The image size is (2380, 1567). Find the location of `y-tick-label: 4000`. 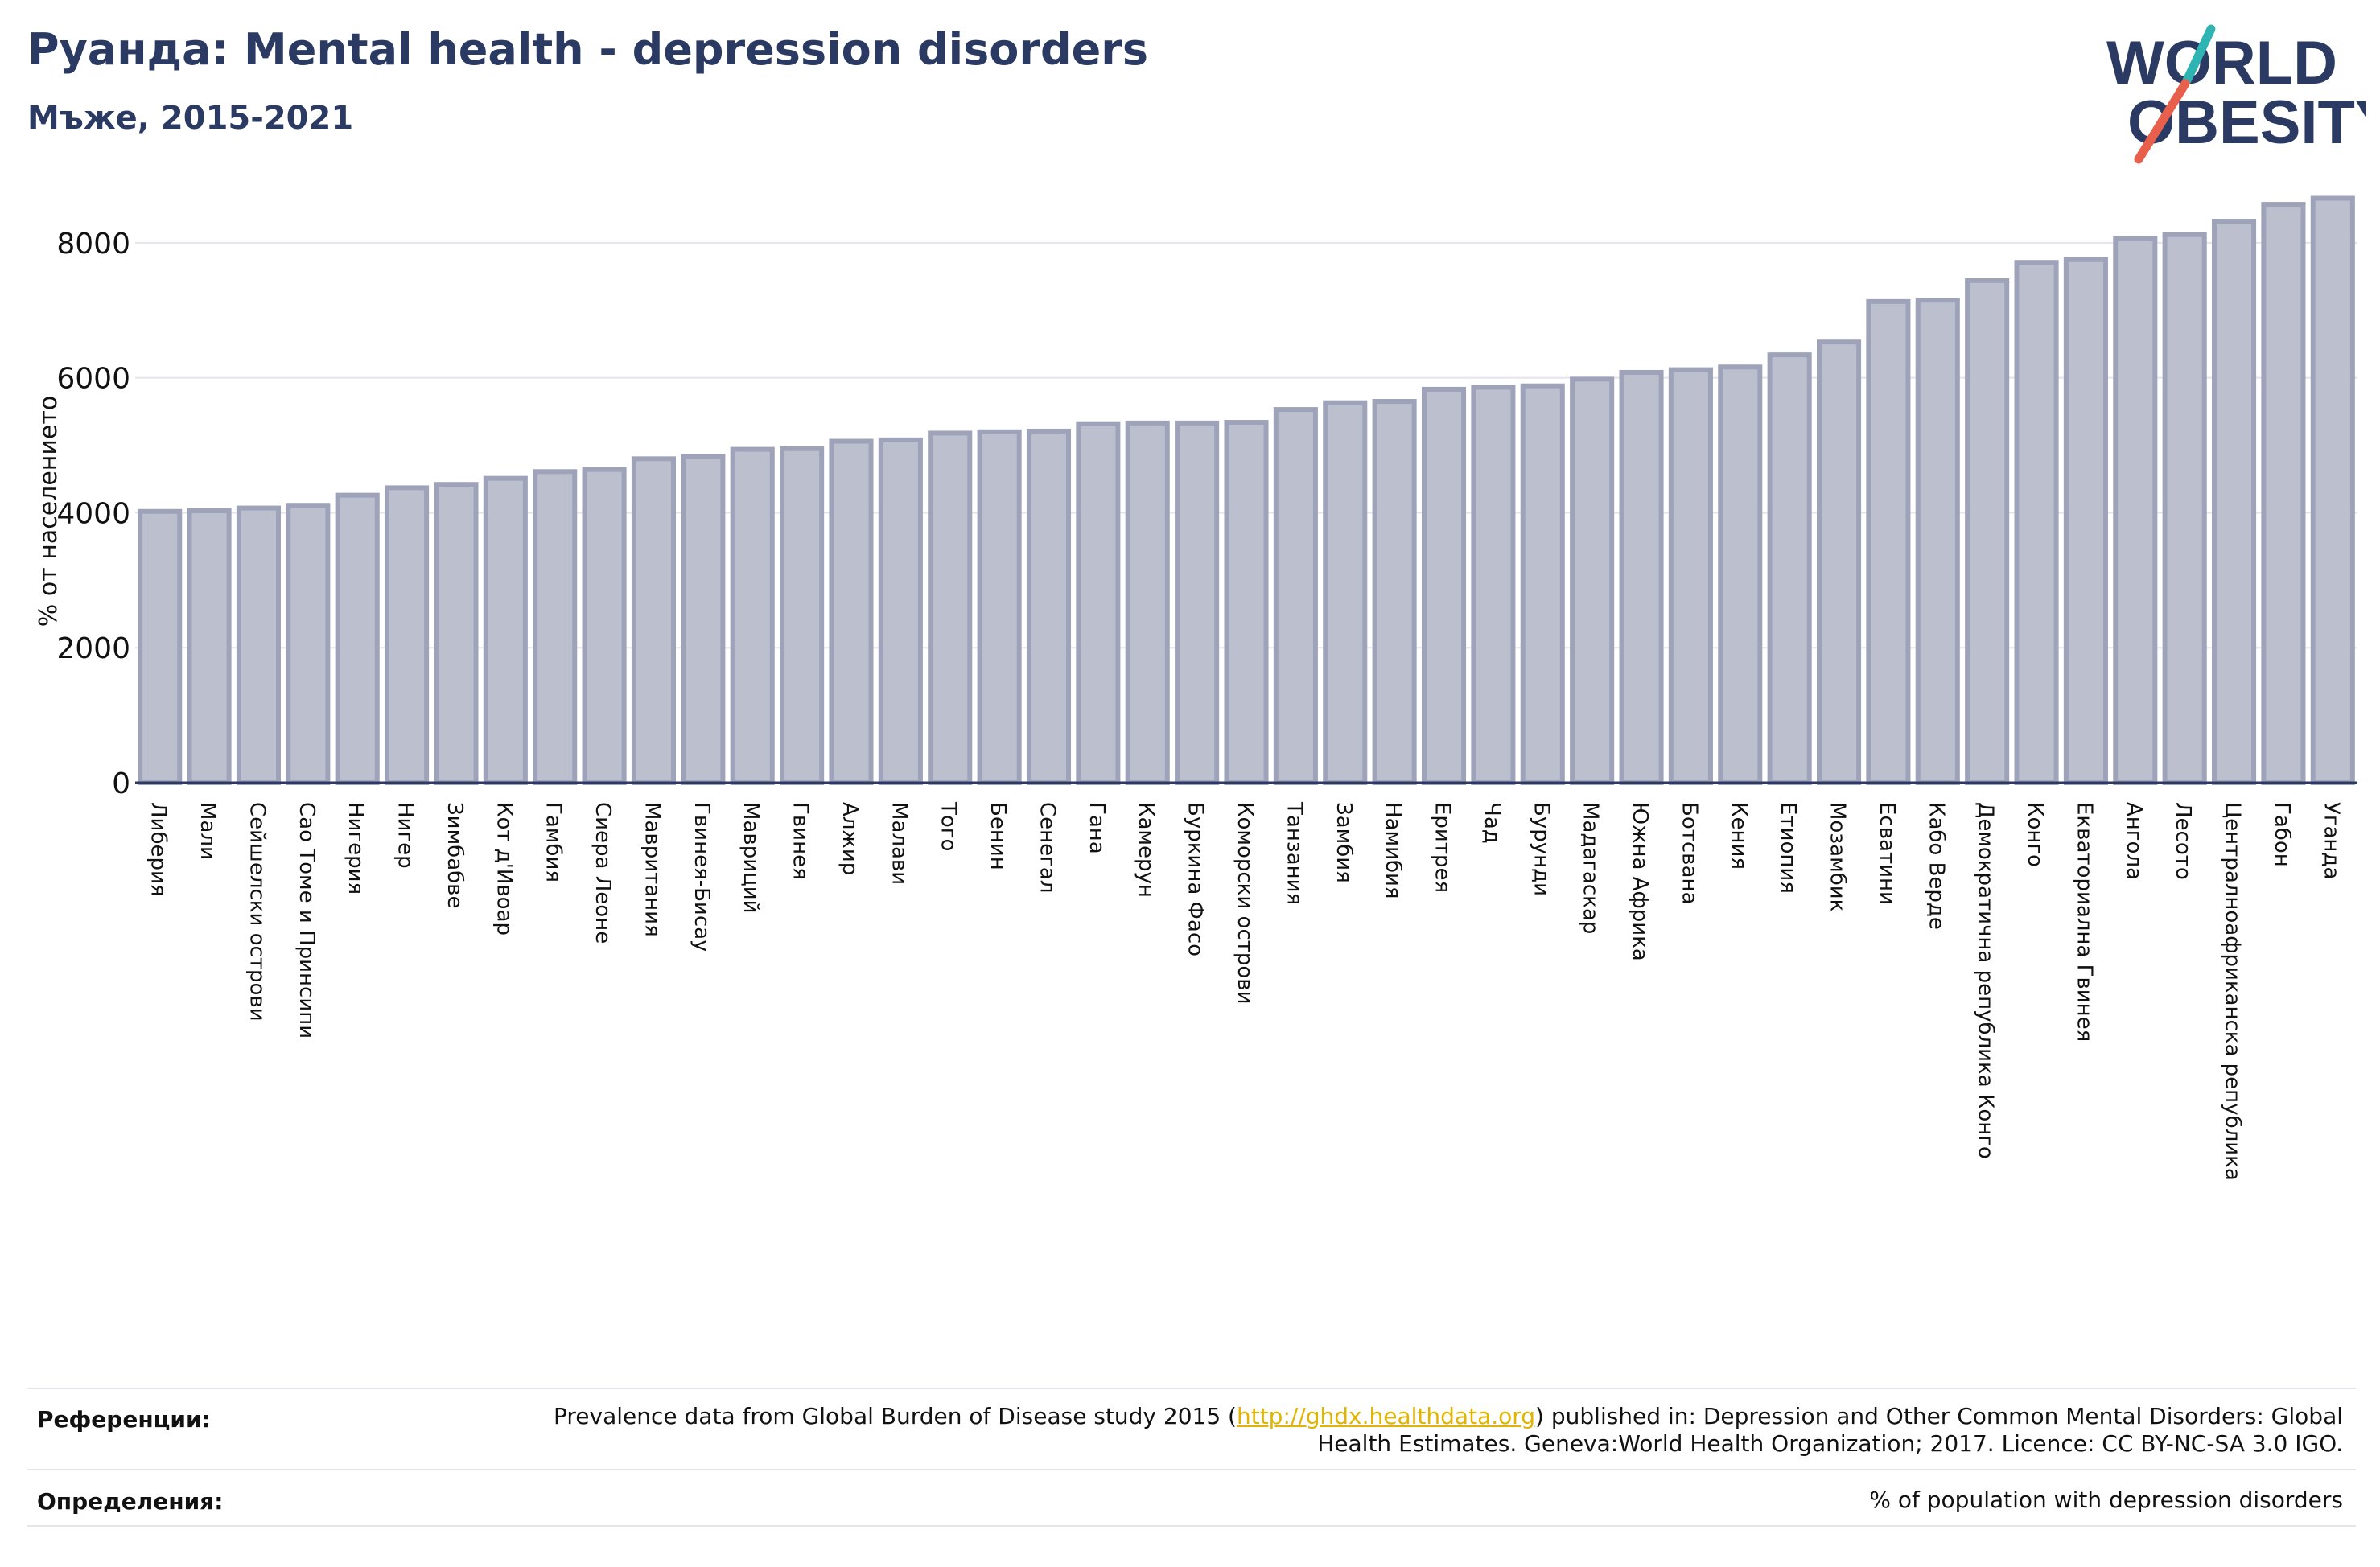

y-tick-label: 4000 is located at coordinates (93, 514).